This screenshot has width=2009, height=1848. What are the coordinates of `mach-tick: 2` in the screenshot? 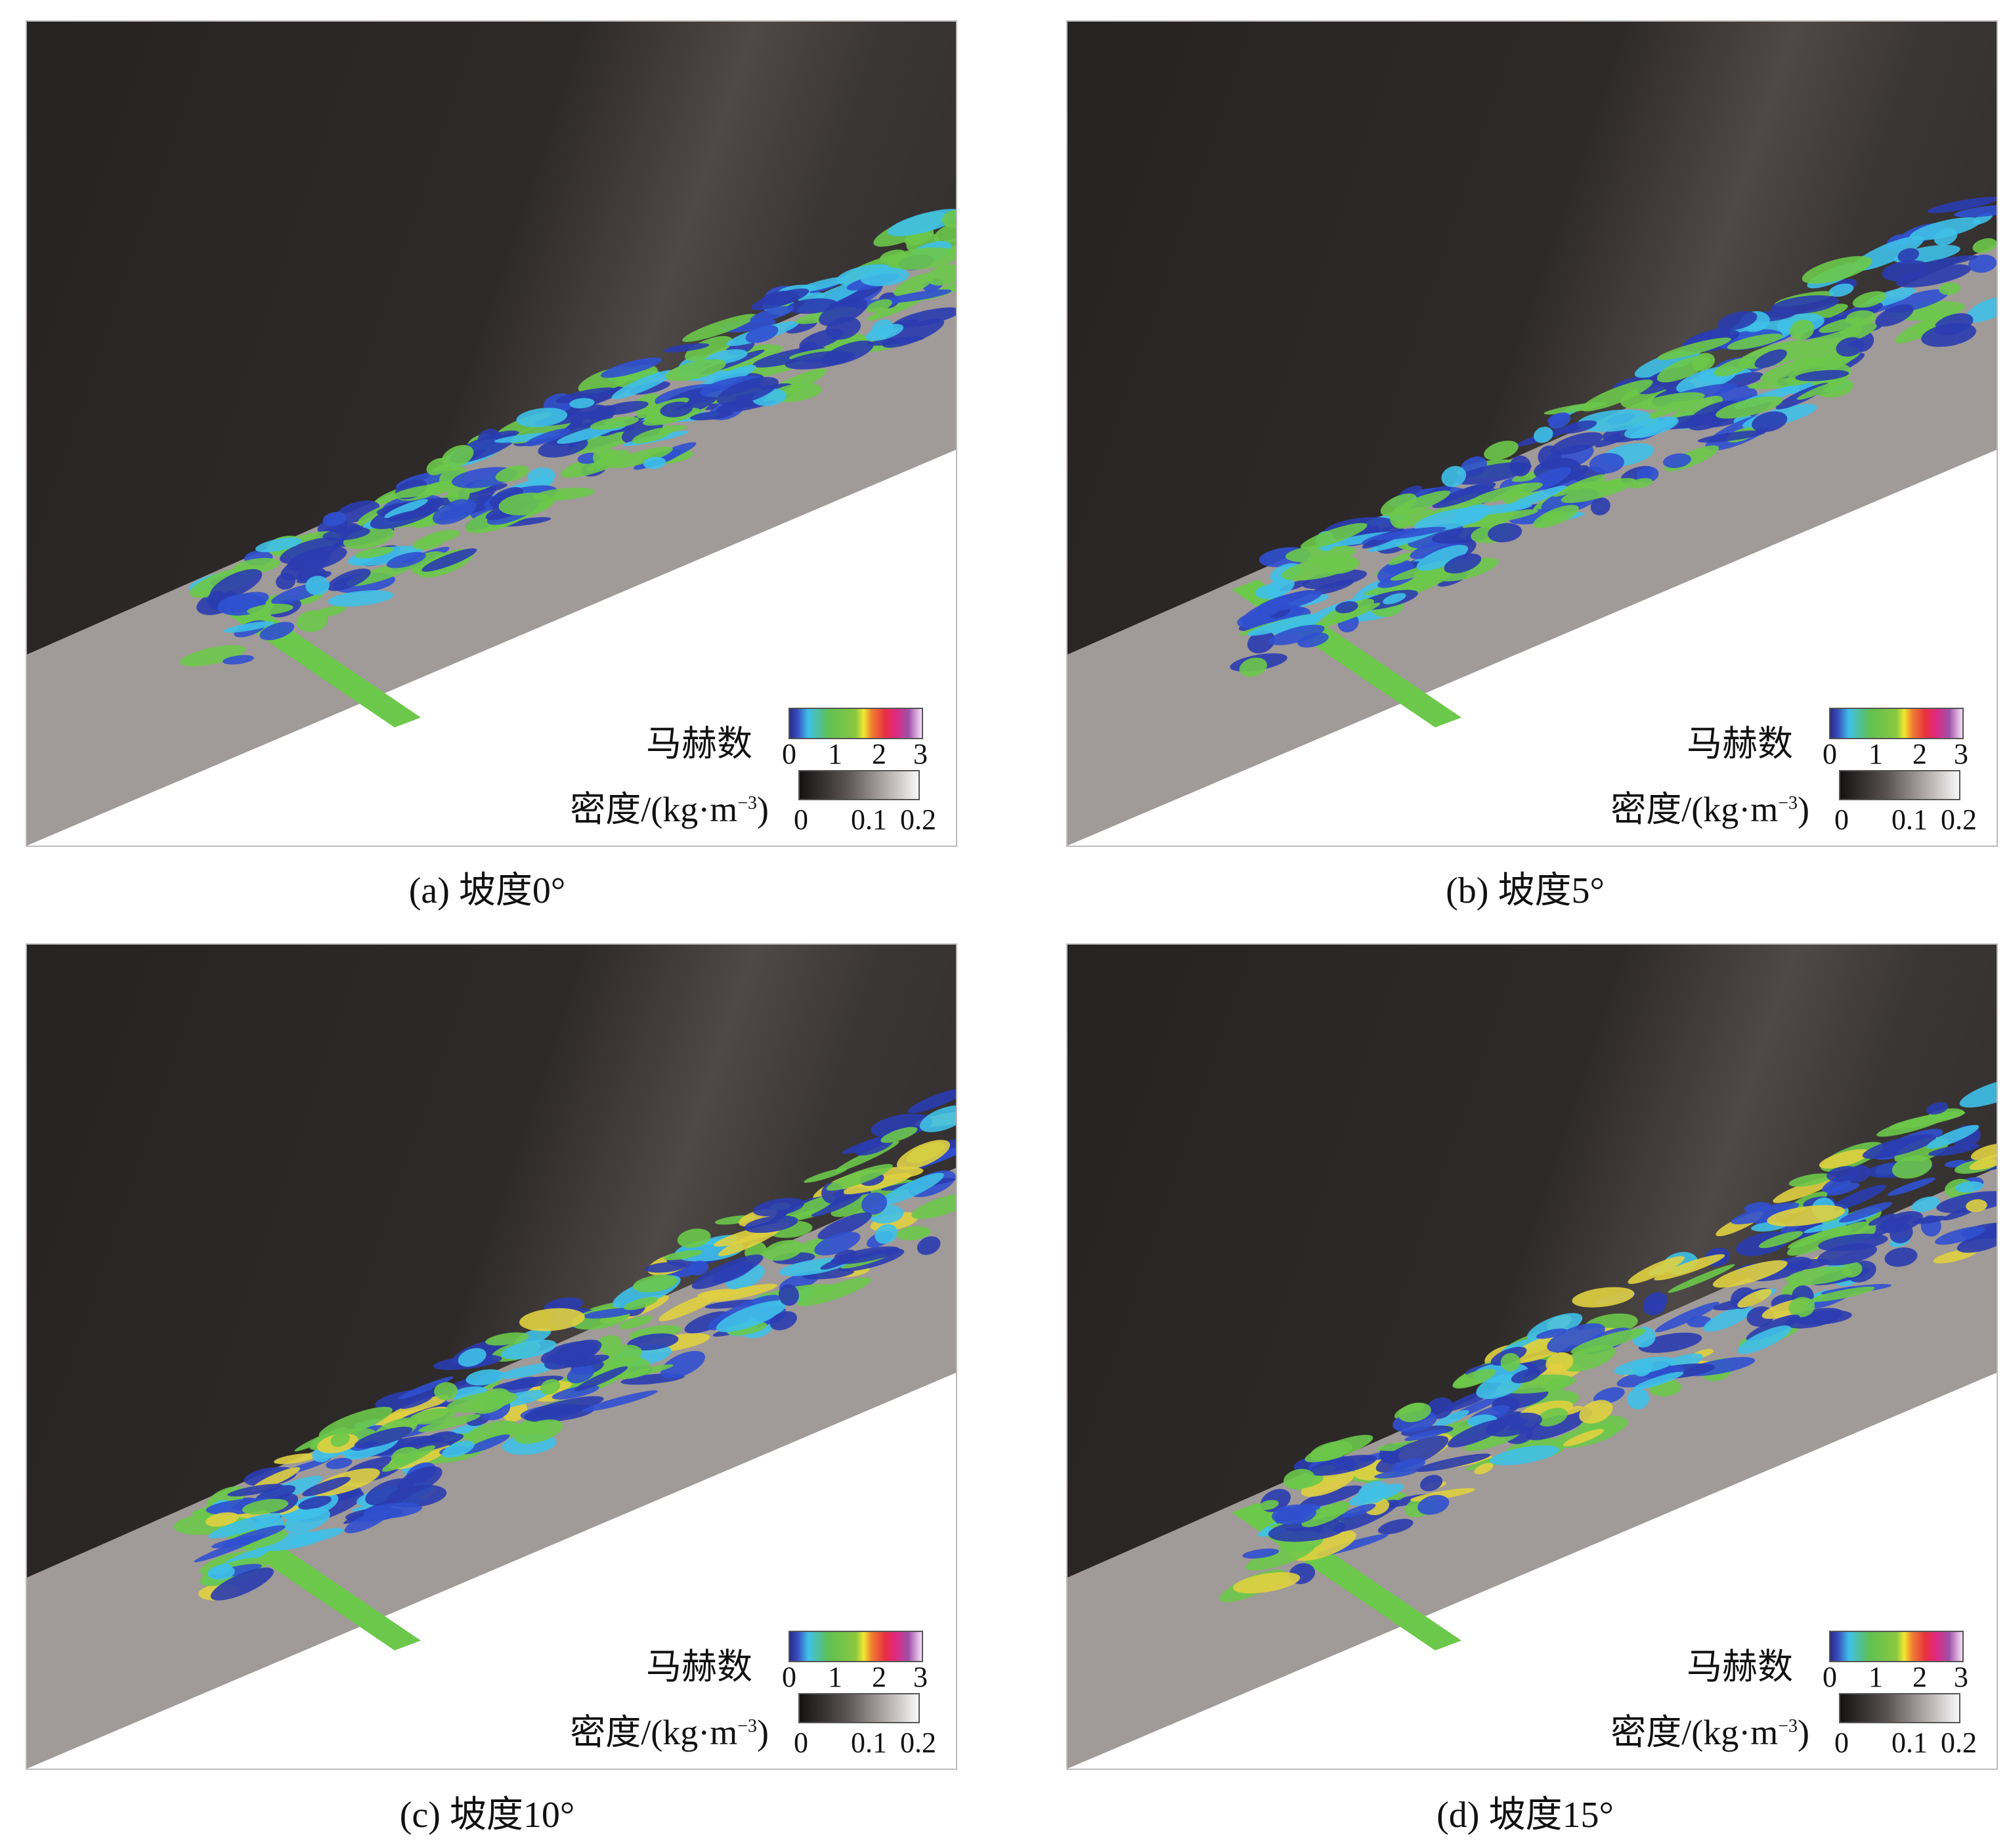 It's located at (1919, 1677).